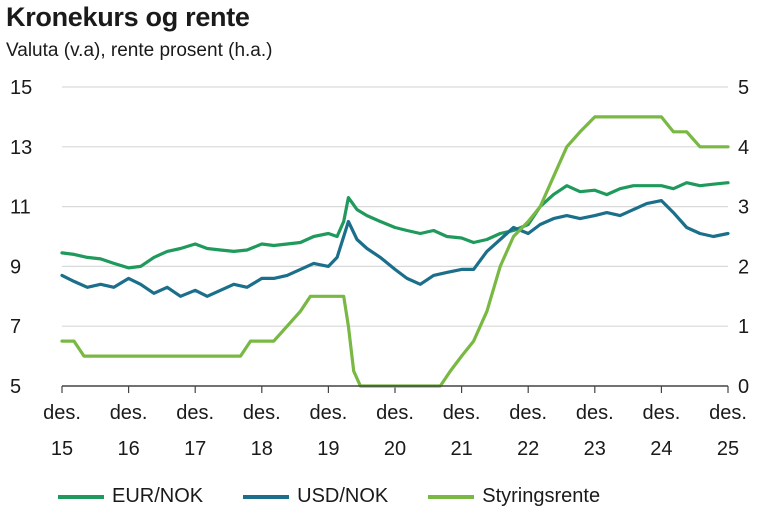 Image resolution: width=770 pixels, height=513 pixels. What do you see at coordinates (139, 50) in the screenshot?
I see `chart-subtitle: Valuta (v.a), rente prosent (h.a.)` at bounding box center [139, 50].